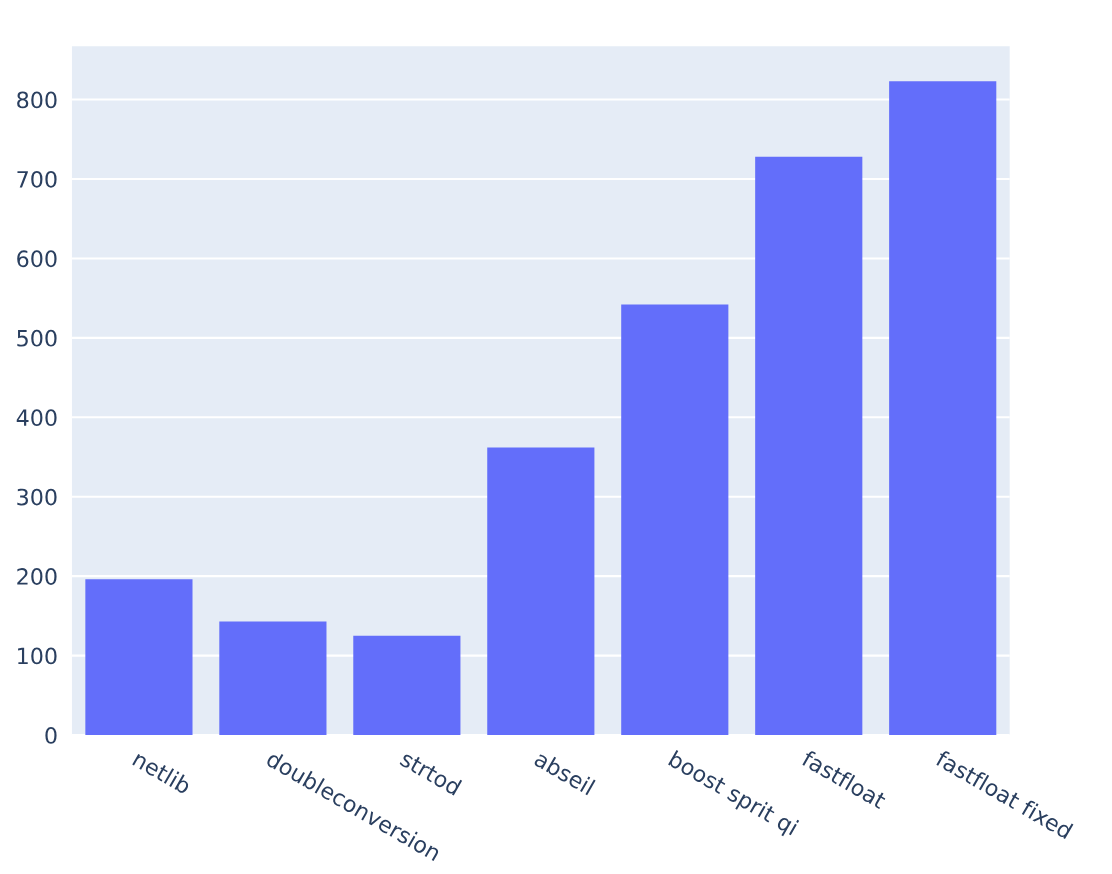  What do you see at coordinates (37, 179) in the screenshot?
I see `y-tick-label: 700` at bounding box center [37, 179].